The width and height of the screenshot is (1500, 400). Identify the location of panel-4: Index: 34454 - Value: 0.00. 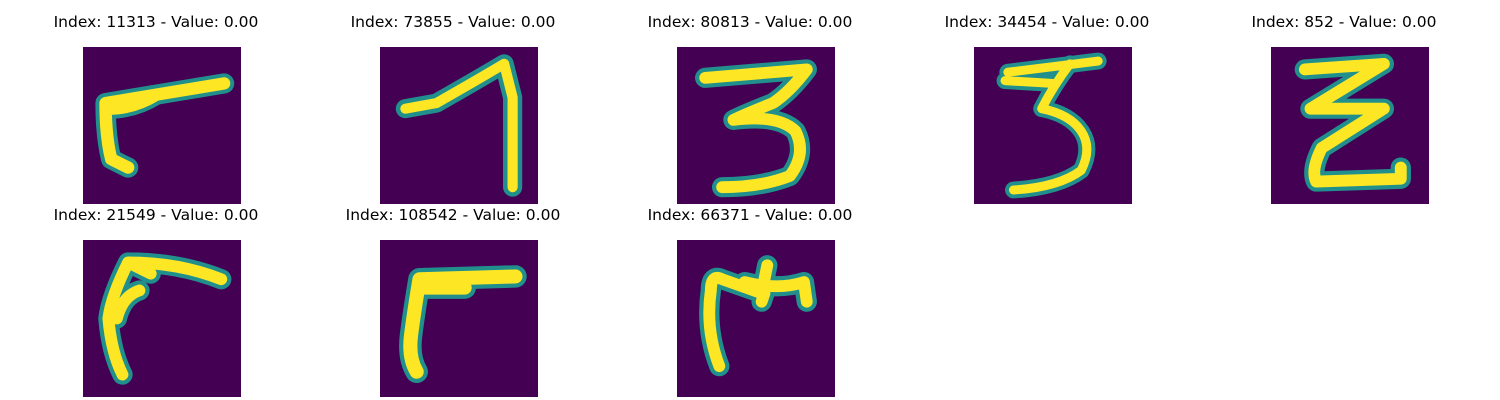
(1047, 108).